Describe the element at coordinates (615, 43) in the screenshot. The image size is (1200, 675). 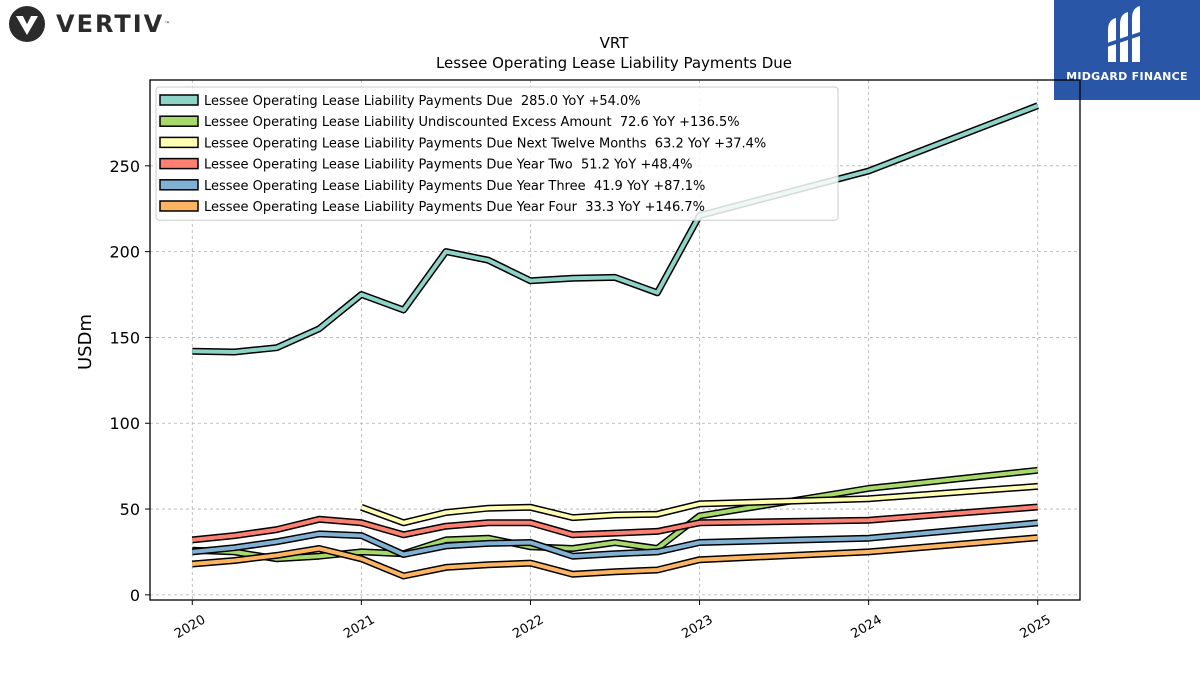
I see `chart-title: VRT` at that location.